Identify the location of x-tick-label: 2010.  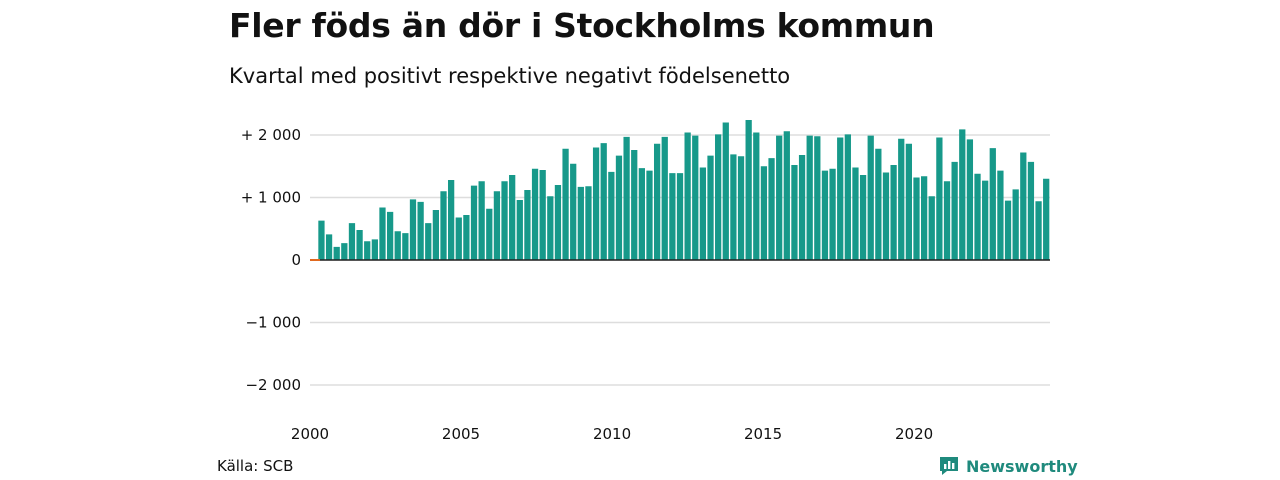
(612, 434).